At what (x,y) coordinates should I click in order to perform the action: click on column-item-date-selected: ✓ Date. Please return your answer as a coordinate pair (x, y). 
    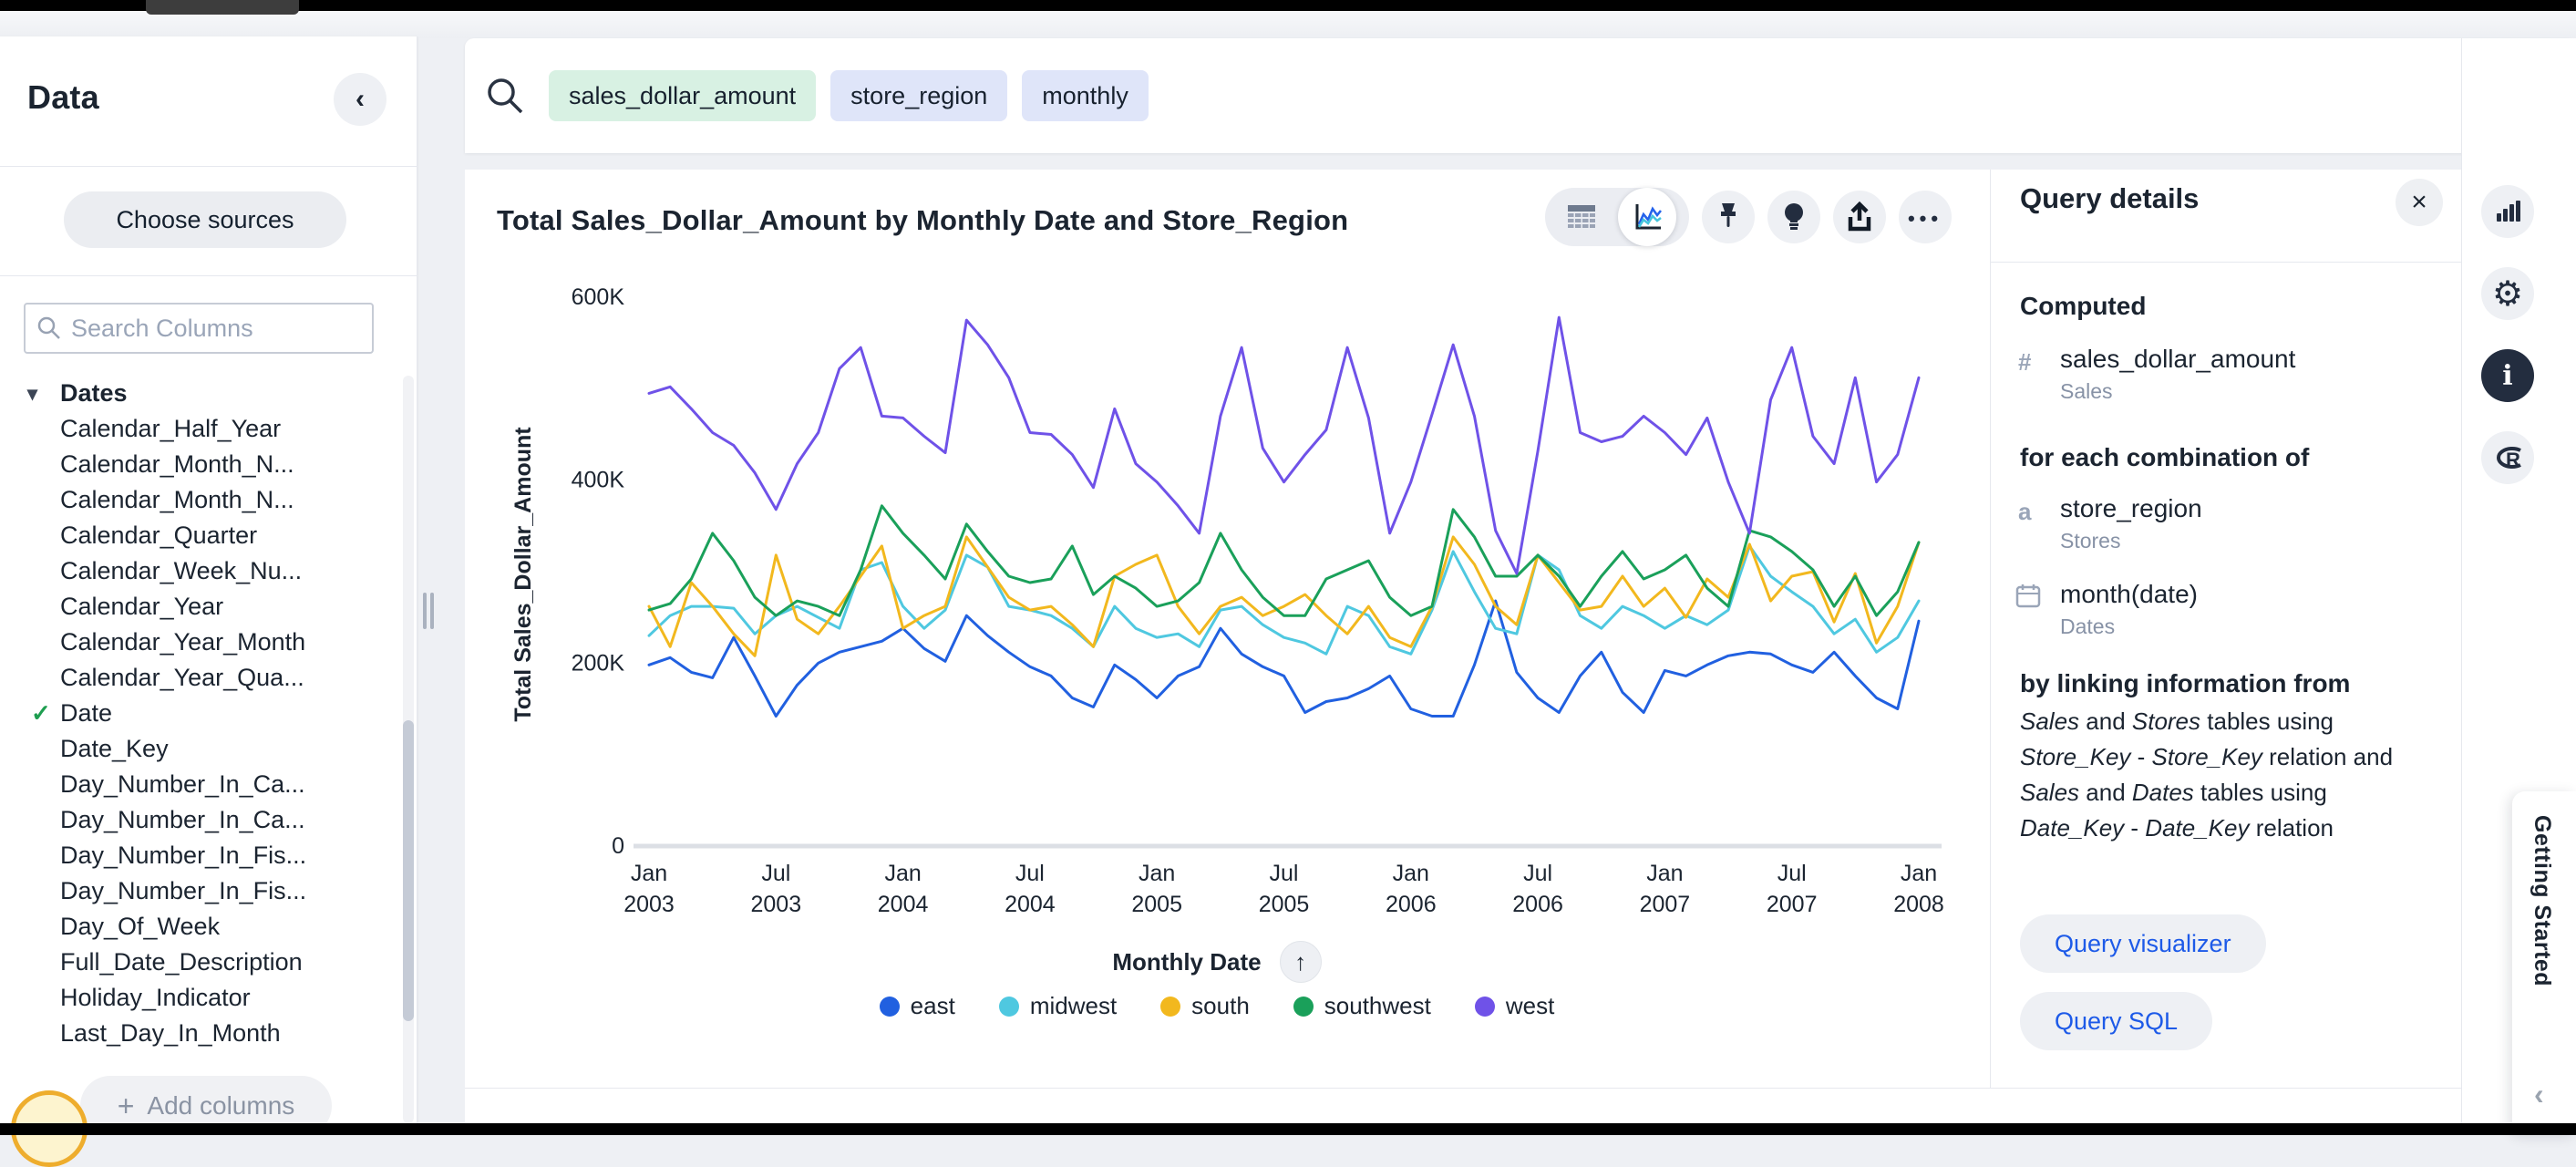
    Looking at the image, I should click on (72, 713).